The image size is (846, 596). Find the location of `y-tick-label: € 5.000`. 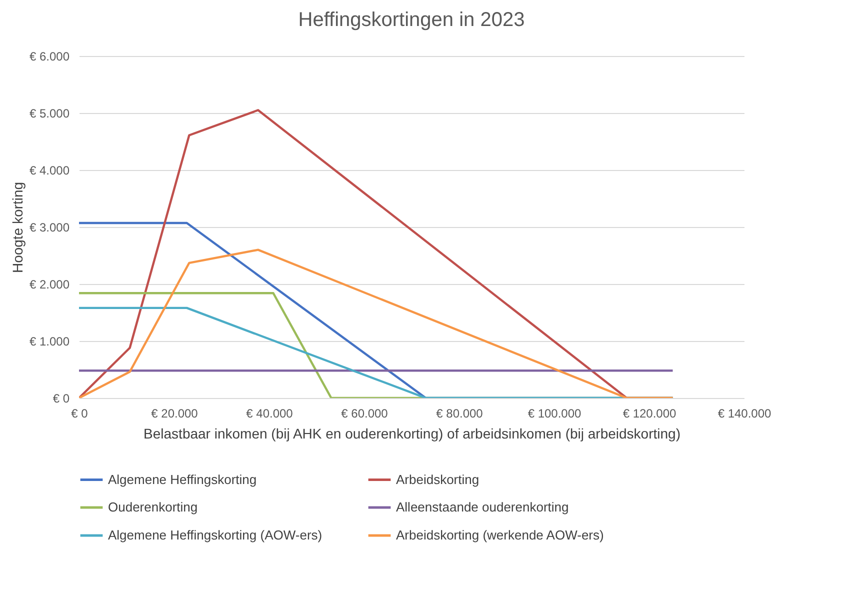

y-tick-label: € 5.000 is located at coordinates (49, 113).